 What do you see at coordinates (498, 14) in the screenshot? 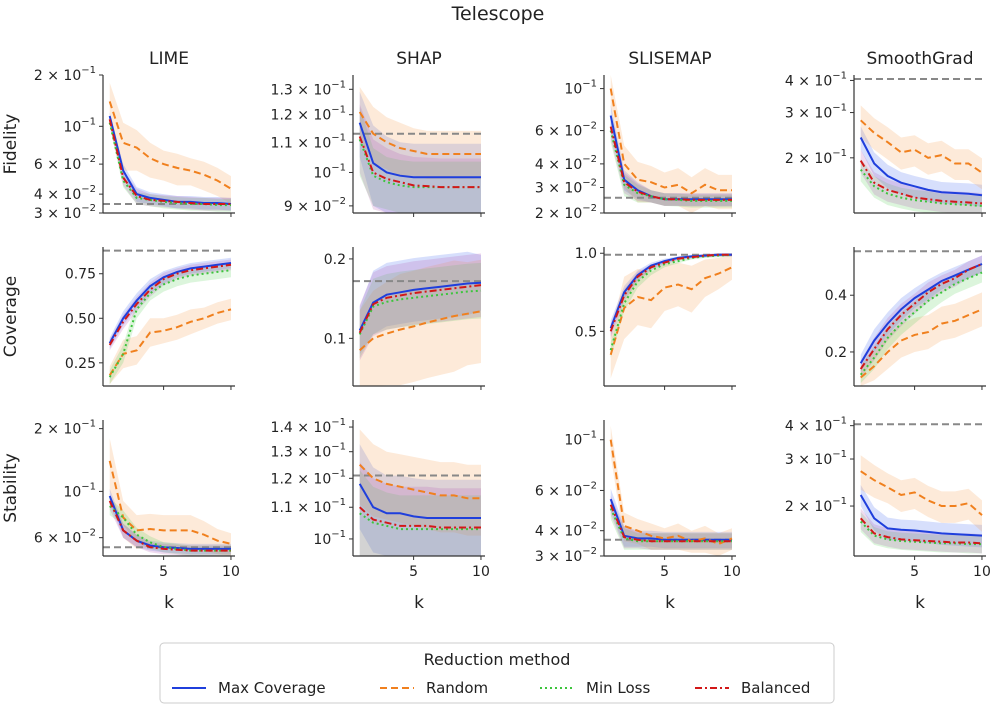
I see `figure-title: Telescope` at bounding box center [498, 14].